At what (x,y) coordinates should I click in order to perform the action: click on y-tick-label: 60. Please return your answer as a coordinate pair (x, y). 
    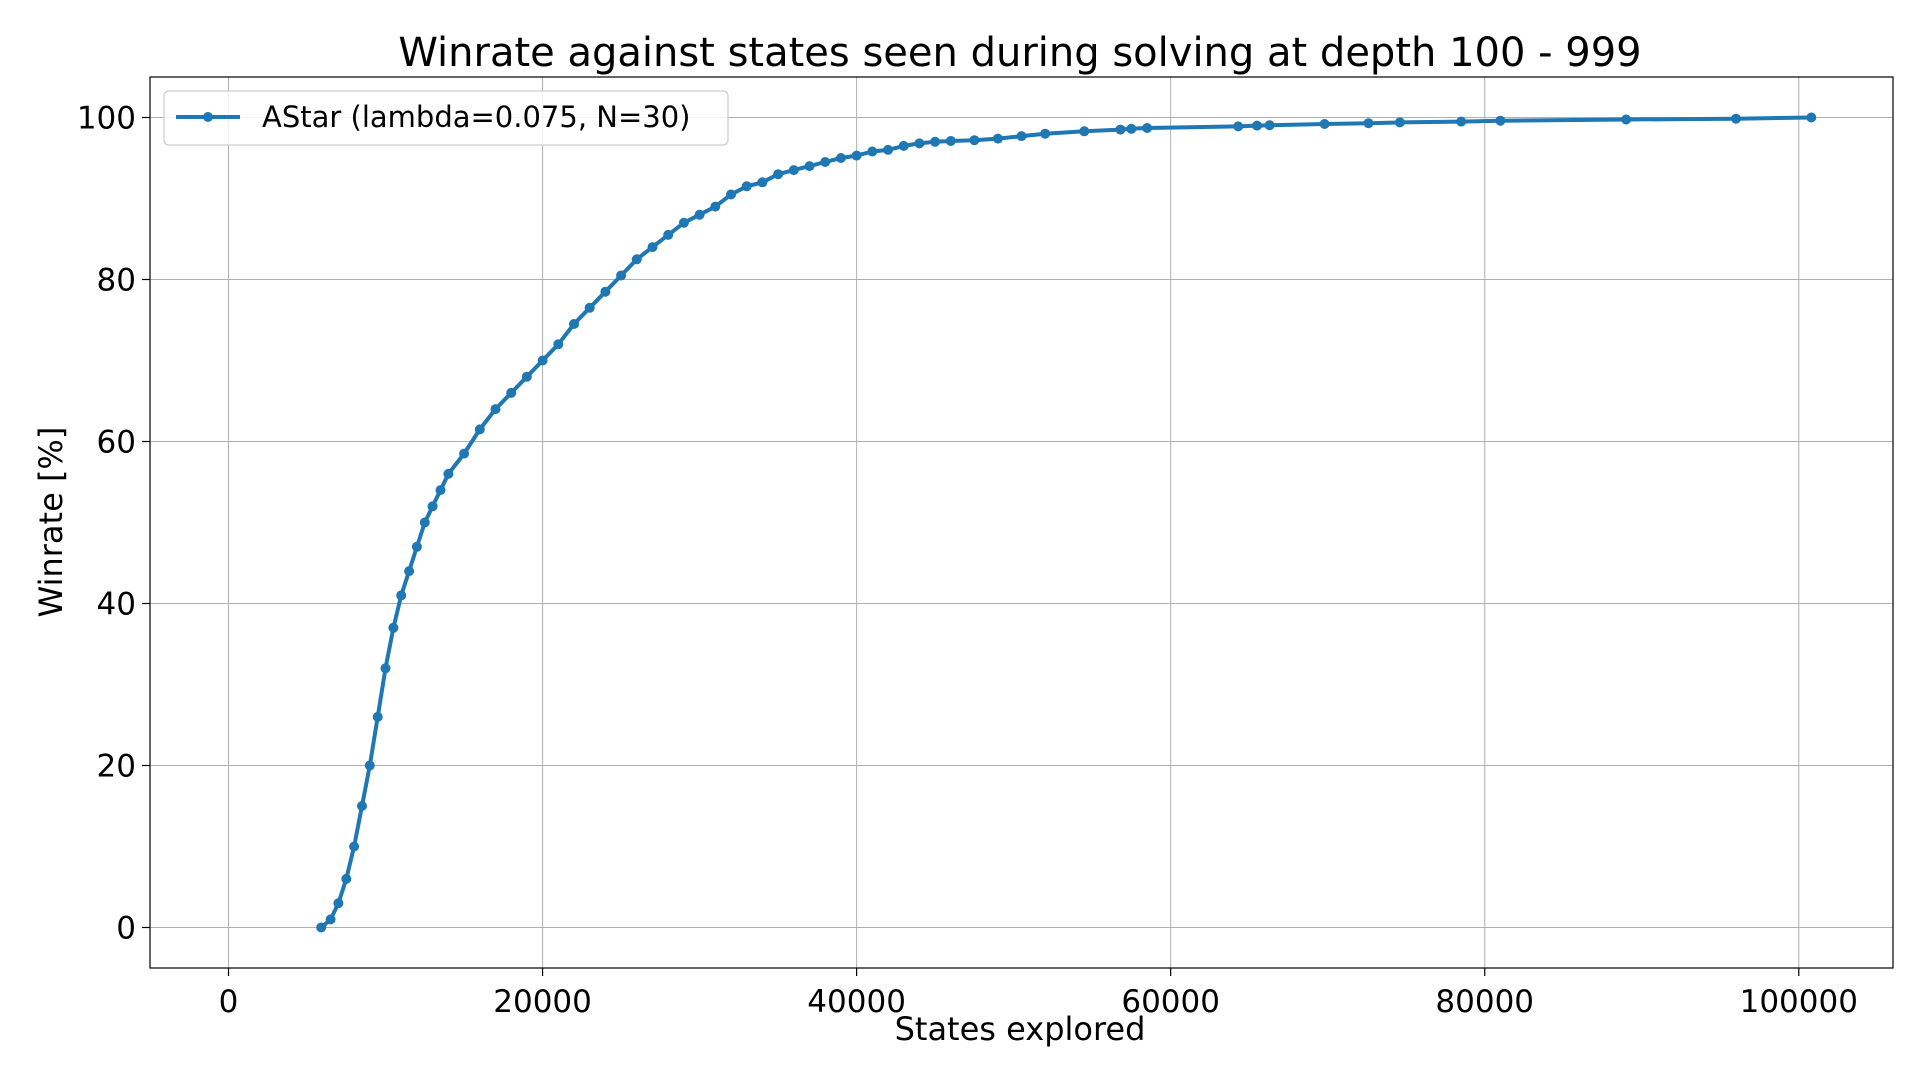
    Looking at the image, I should click on (116, 443).